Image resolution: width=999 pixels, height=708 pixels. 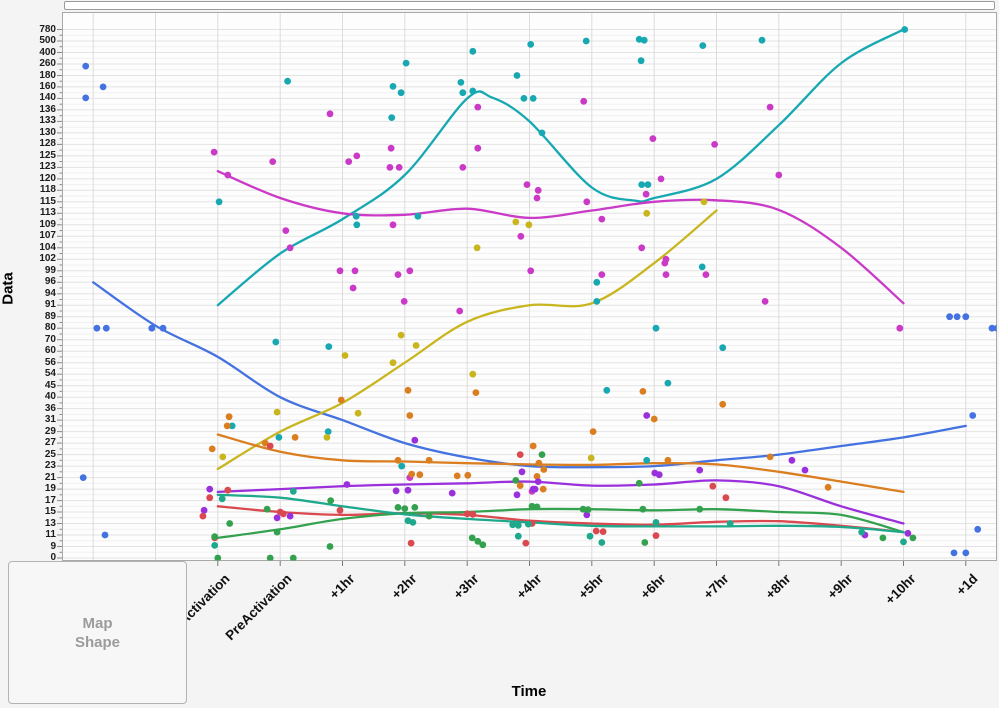 I want to click on collapsed-title-strip, so click(x=529, y=5).